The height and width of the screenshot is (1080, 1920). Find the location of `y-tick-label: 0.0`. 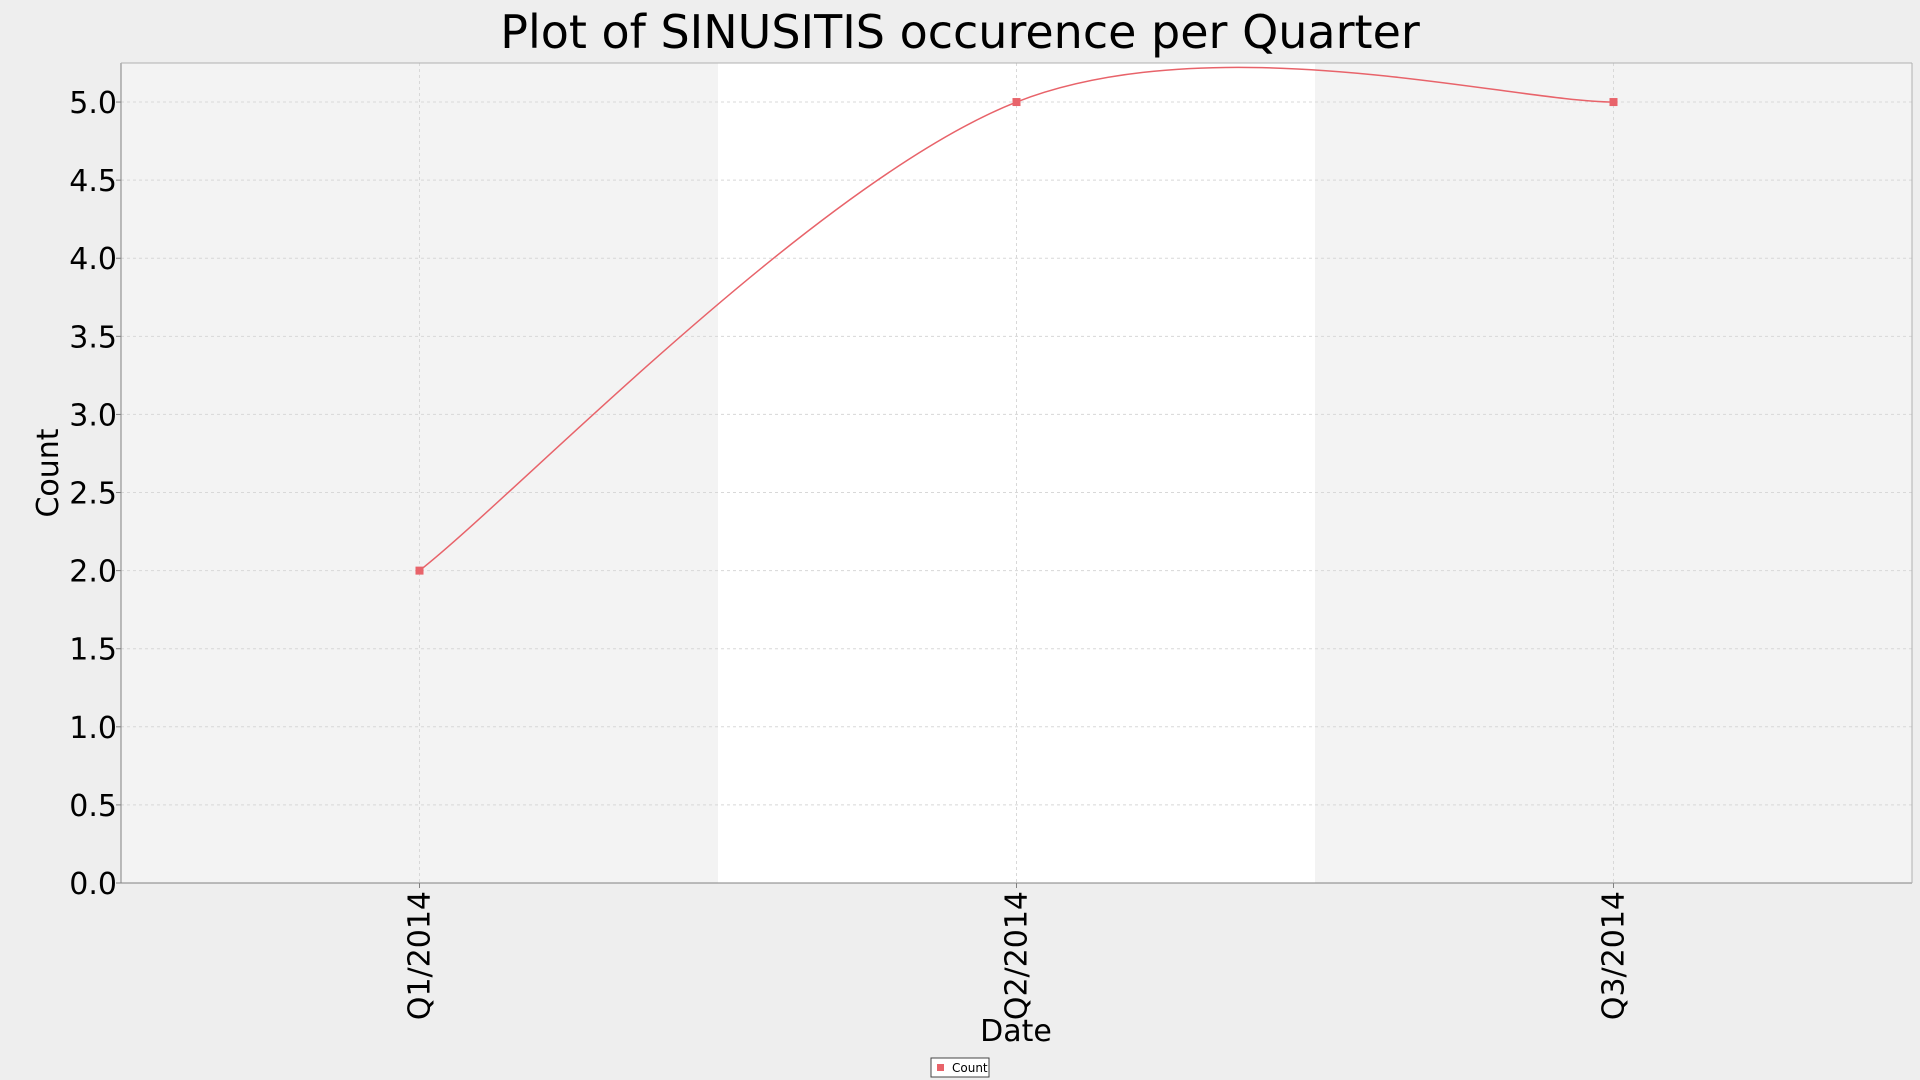

y-tick-label: 0.0 is located at coordinates (93, 884).